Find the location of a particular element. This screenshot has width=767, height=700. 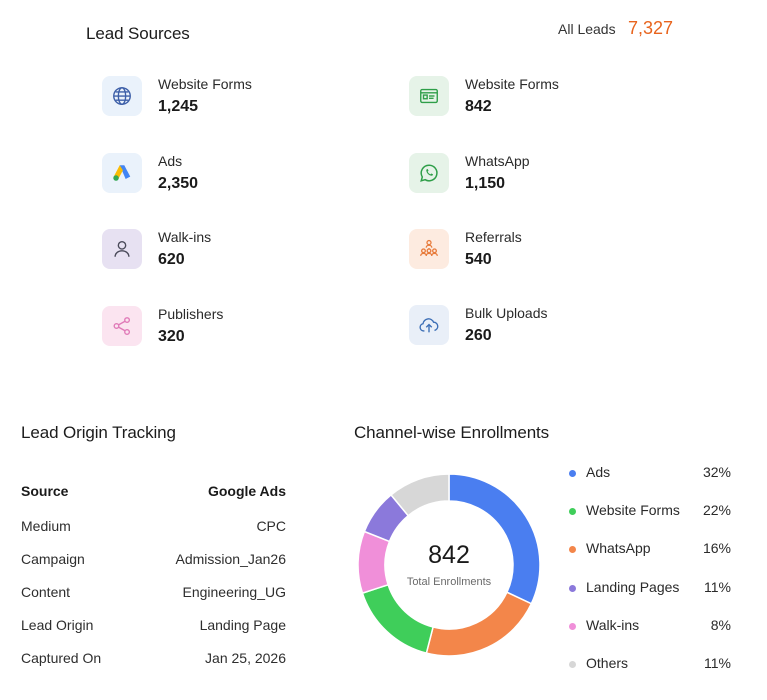

lead-source-whatsapp: WhatsApp 1,150 is located at coordinates (529, 179).